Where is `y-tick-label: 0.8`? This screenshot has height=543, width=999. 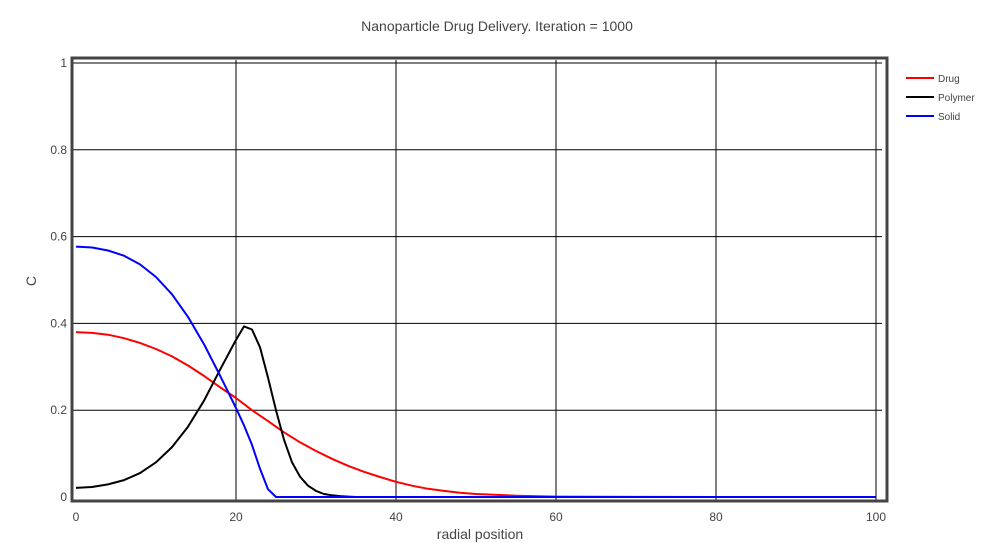
y-tick-label: 0.8 is located at coordinates (58, 150).